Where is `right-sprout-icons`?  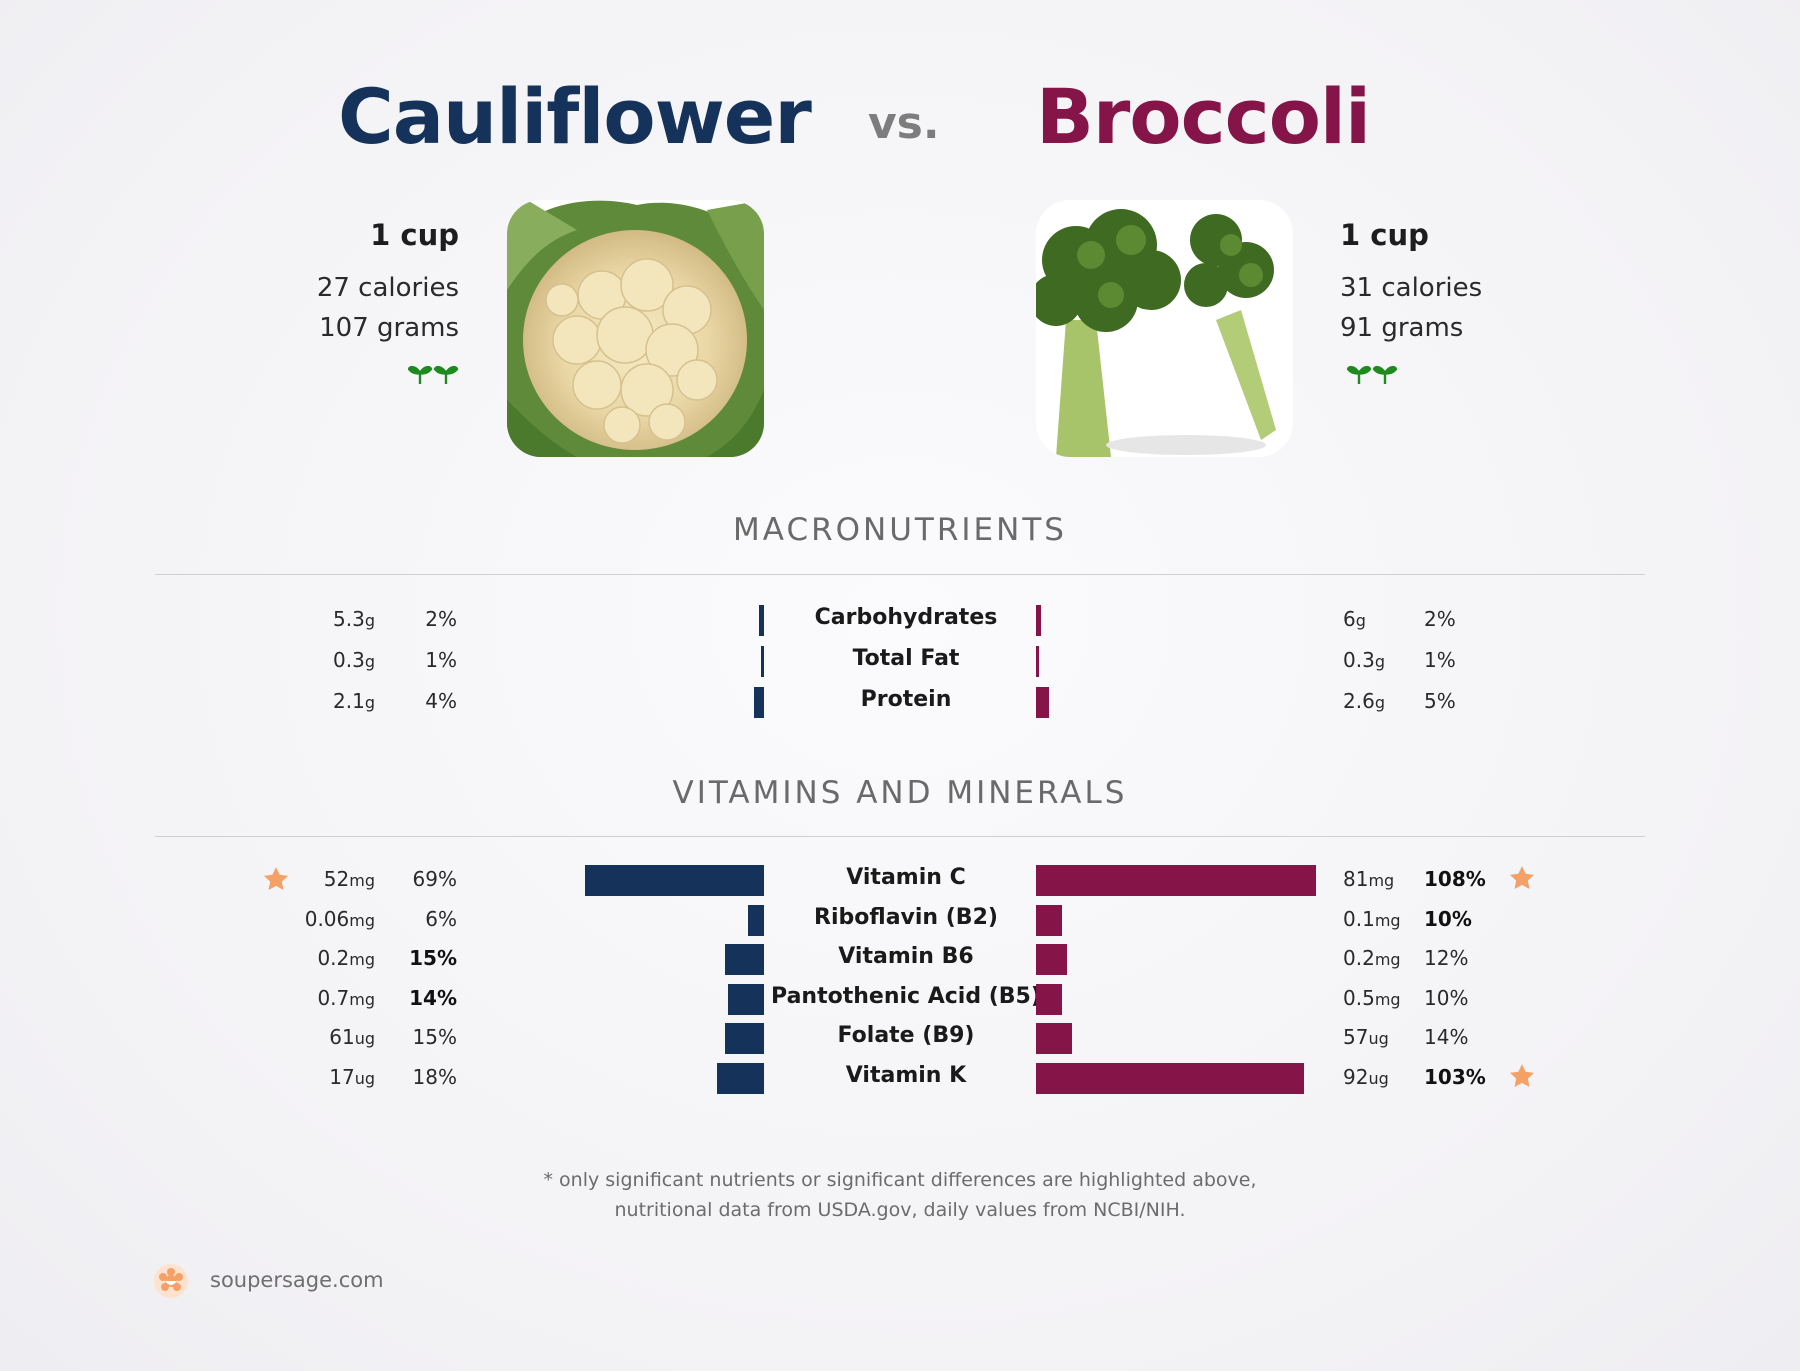 right-sprout-icons is located at coordinates (1372, 373).